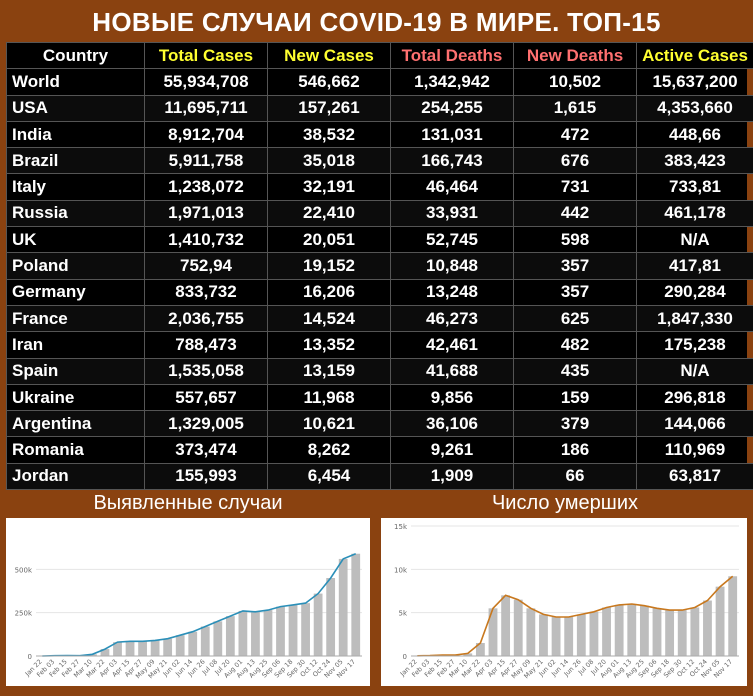 This screenshot has height=696, width=753. I want to click on cell-country: Russia, so click(75, 213).